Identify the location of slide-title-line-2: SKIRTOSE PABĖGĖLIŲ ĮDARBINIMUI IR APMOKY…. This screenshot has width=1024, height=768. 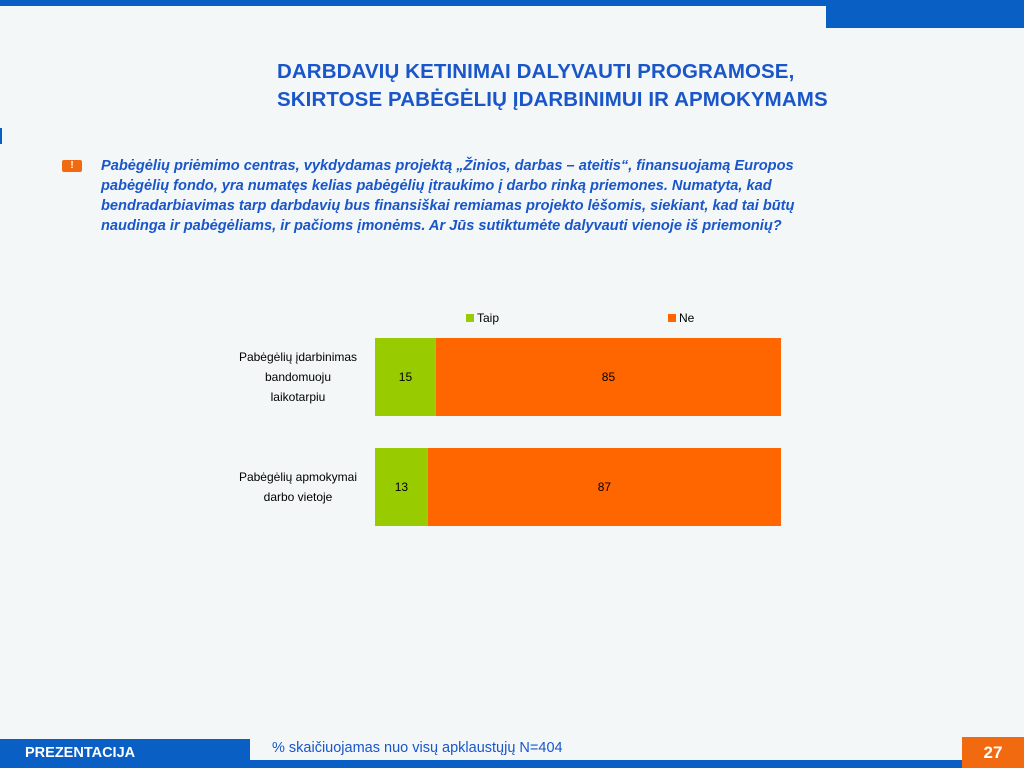
(552, 99).